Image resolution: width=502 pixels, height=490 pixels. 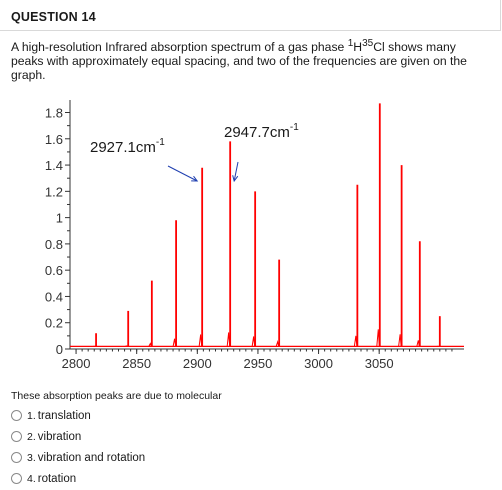 I want to click on option-number: 2., so click(x=31, y=436).